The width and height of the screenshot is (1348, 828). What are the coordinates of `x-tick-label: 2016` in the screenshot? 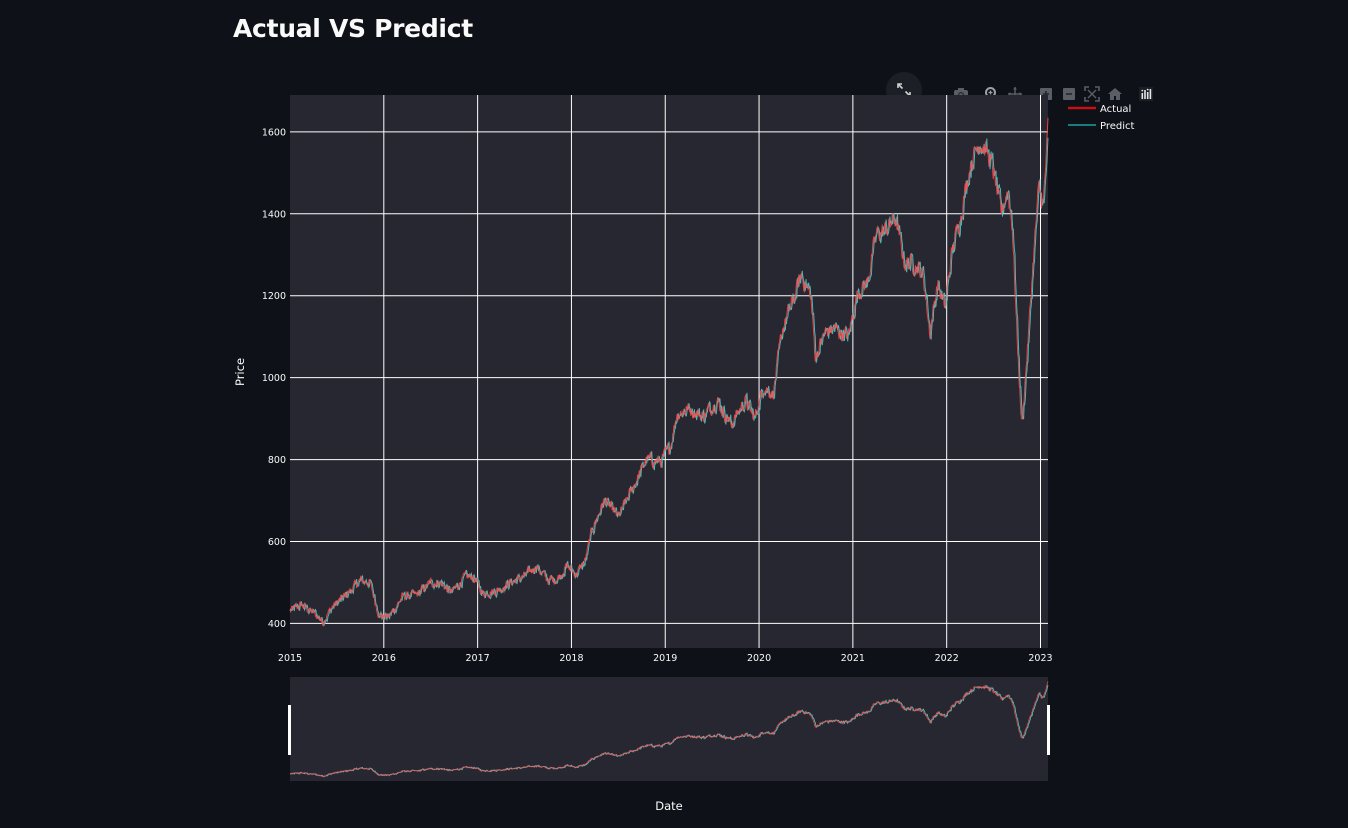 It's located at (384, 658).